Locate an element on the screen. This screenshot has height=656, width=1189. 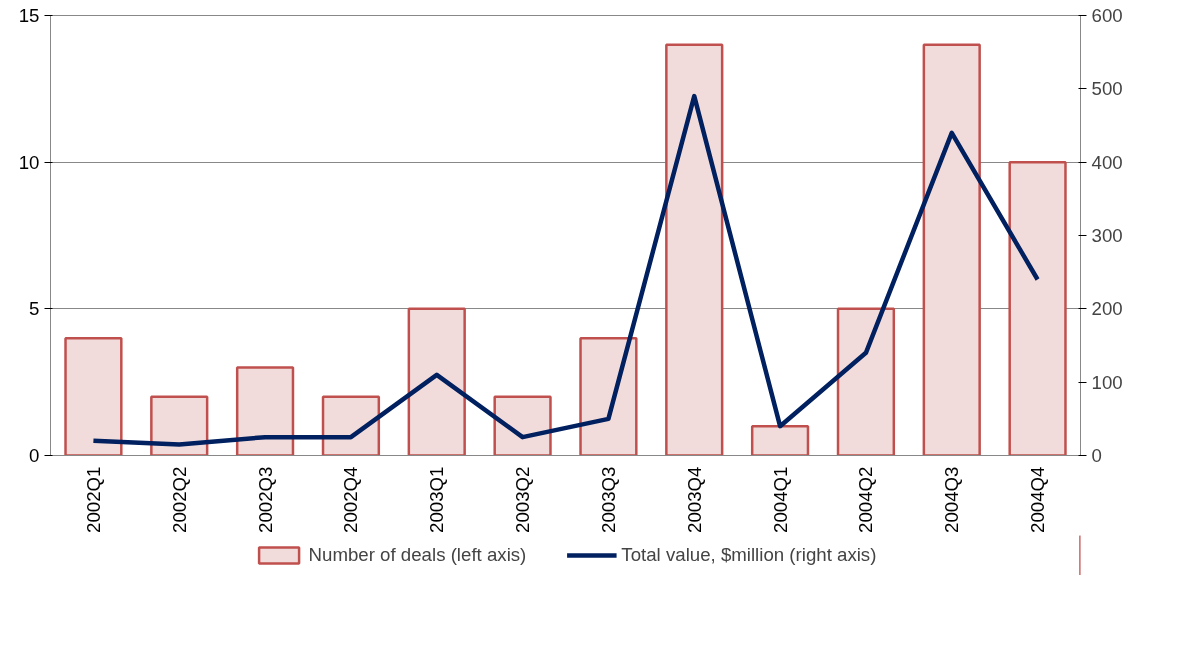
x-tick-label: 2004Q2 is located at coordinates (866, 499).